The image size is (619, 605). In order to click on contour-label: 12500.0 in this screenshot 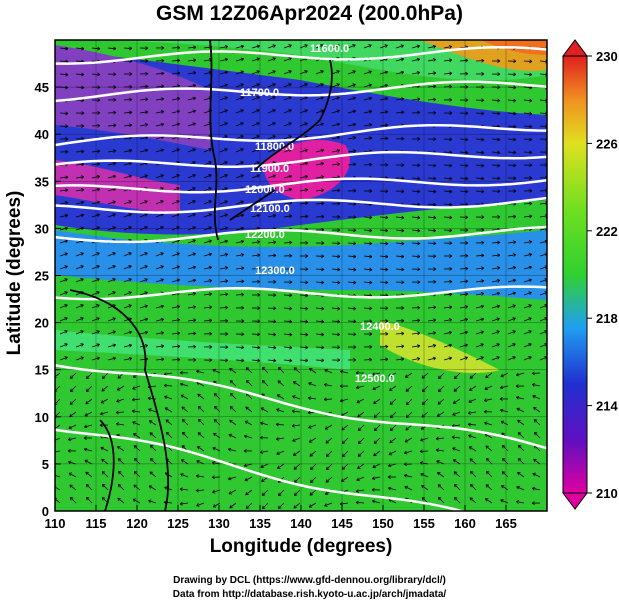, I will do `click(375, 379)`.